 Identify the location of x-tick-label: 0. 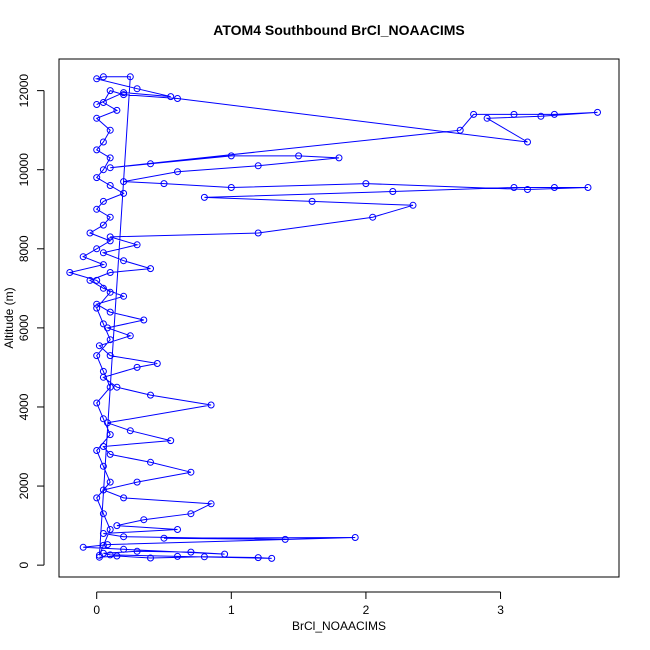
(96, 610).